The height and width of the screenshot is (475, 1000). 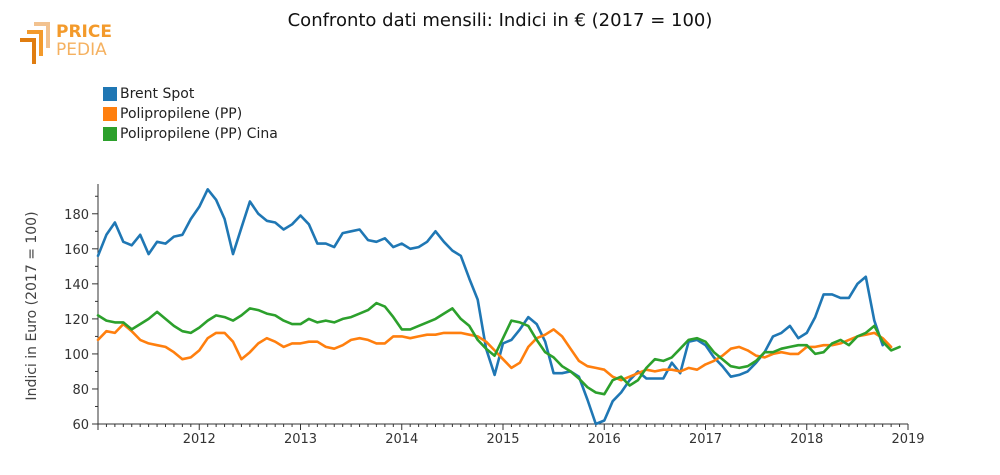 What do you see at coordinates (401, 439) in the screenshot?
I see `x-tick-label: 2014` at bounding box center [401, 439].